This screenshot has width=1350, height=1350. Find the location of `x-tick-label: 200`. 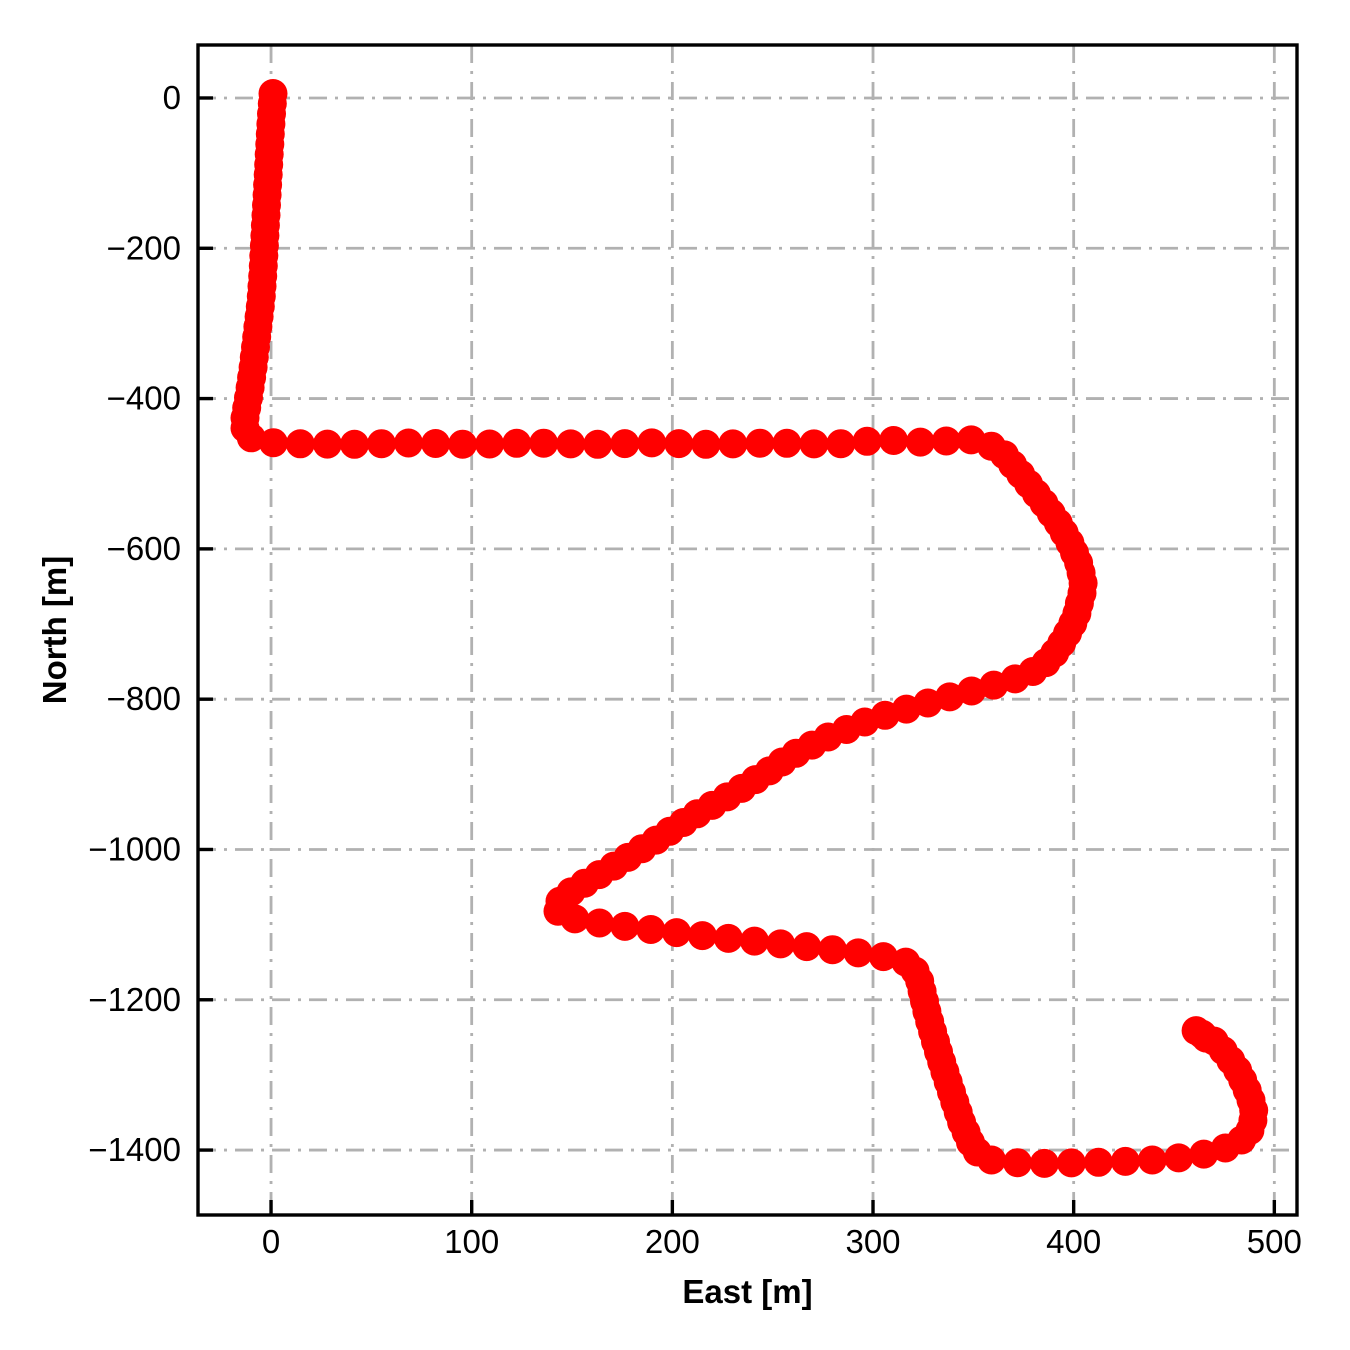

x-tick-label: 200 is located at coordinates (672, 1241).